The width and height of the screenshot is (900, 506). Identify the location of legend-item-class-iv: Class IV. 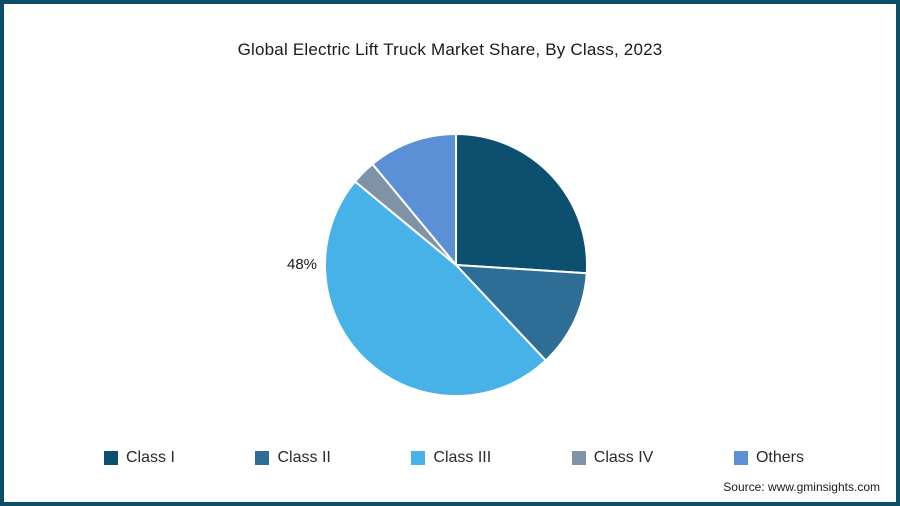
(612, 458).